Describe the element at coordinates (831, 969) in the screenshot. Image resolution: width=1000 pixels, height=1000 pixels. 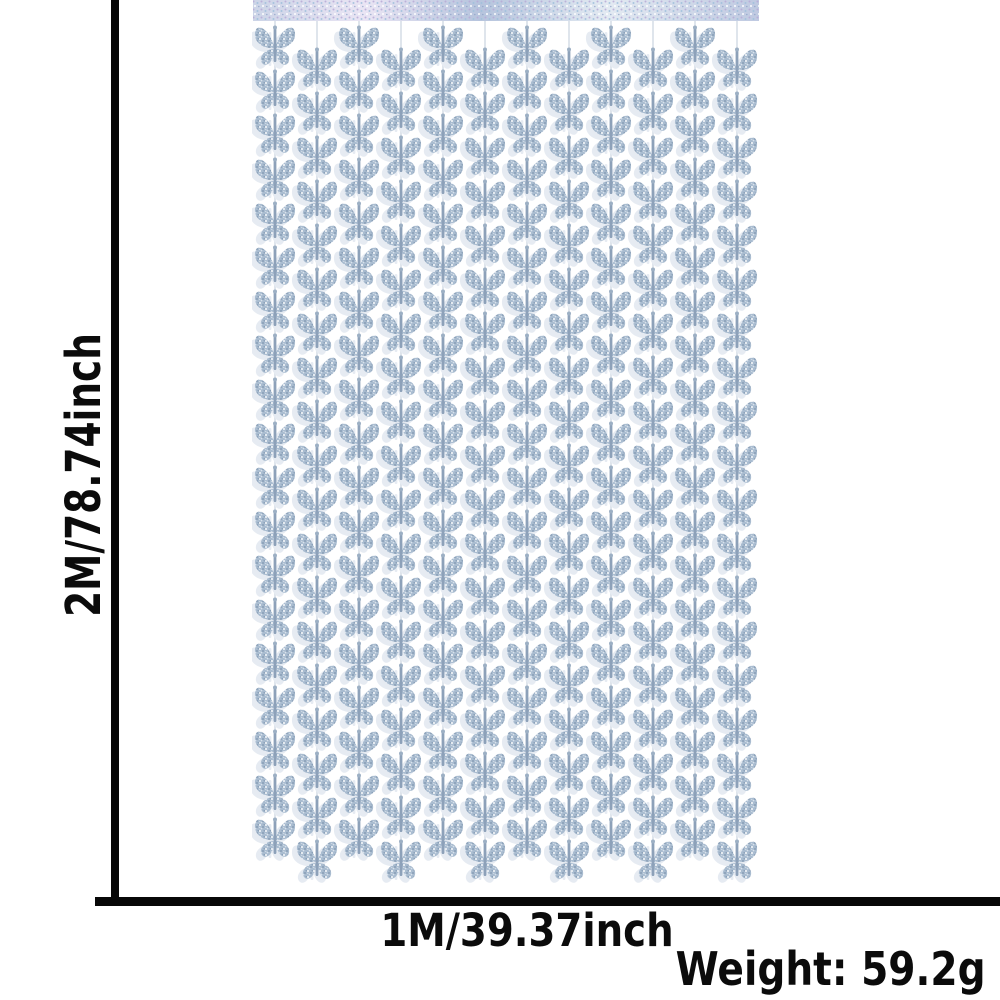
I see `weight-label: Weight: 59.2g` at that location.